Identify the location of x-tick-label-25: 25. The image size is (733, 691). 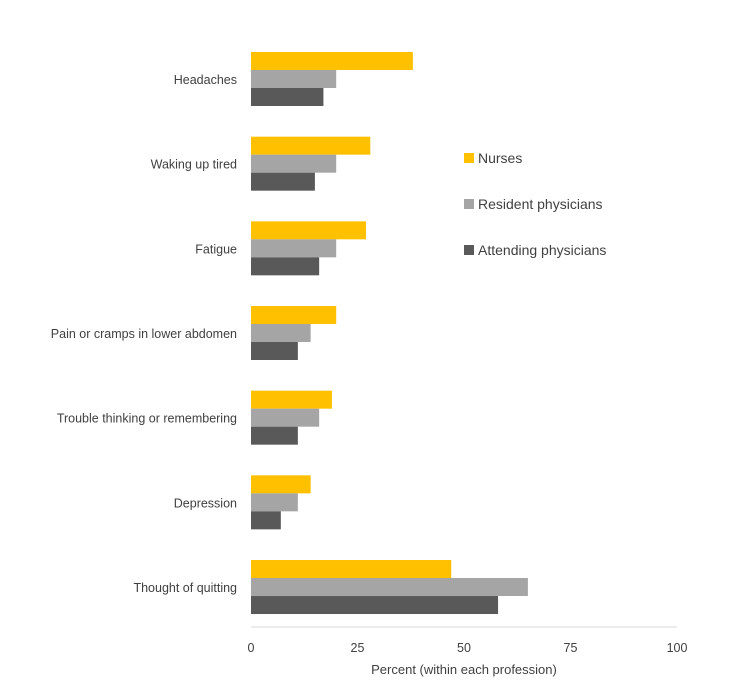
(358, 648).